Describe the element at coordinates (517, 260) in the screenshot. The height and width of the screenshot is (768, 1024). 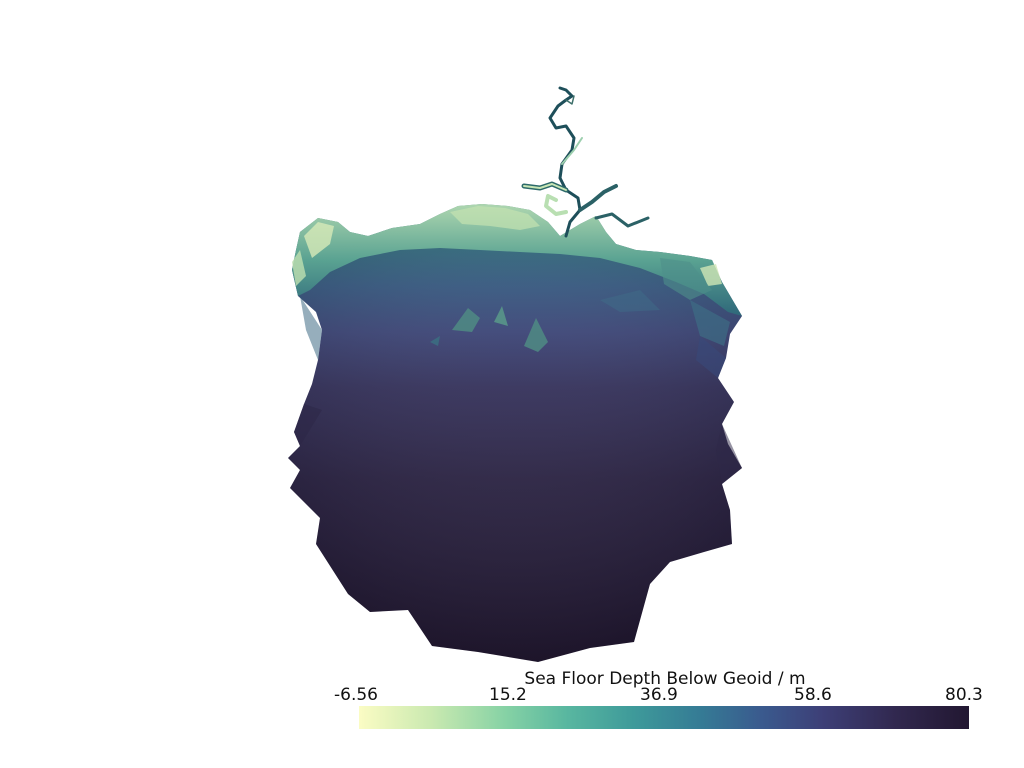
I see `coastline-shallows` at that location.